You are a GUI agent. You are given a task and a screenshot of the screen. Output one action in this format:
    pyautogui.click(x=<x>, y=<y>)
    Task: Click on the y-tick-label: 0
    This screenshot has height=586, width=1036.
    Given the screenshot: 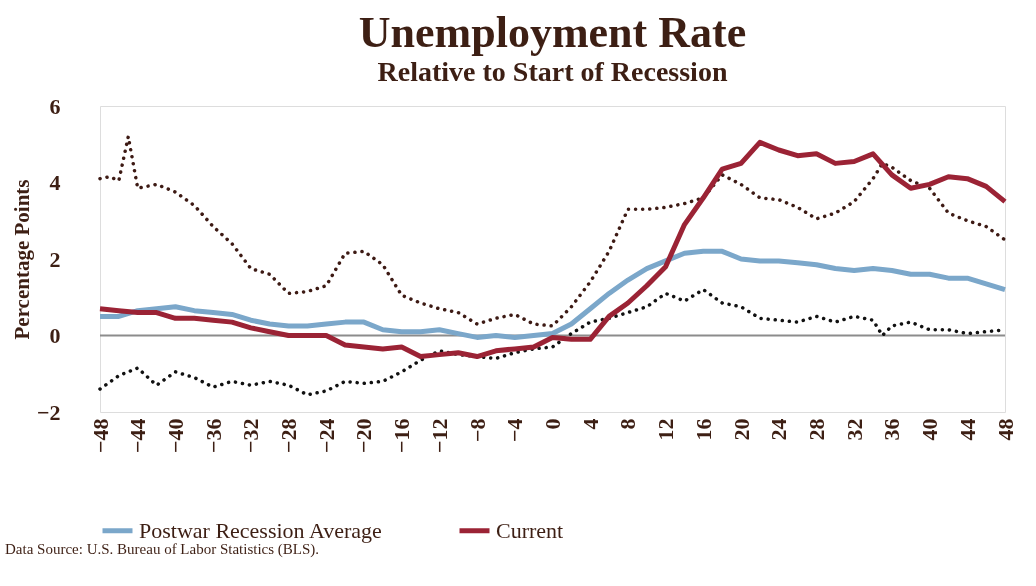 What is the action you would take?
    pyautogui.click(x=55, y=335)
    